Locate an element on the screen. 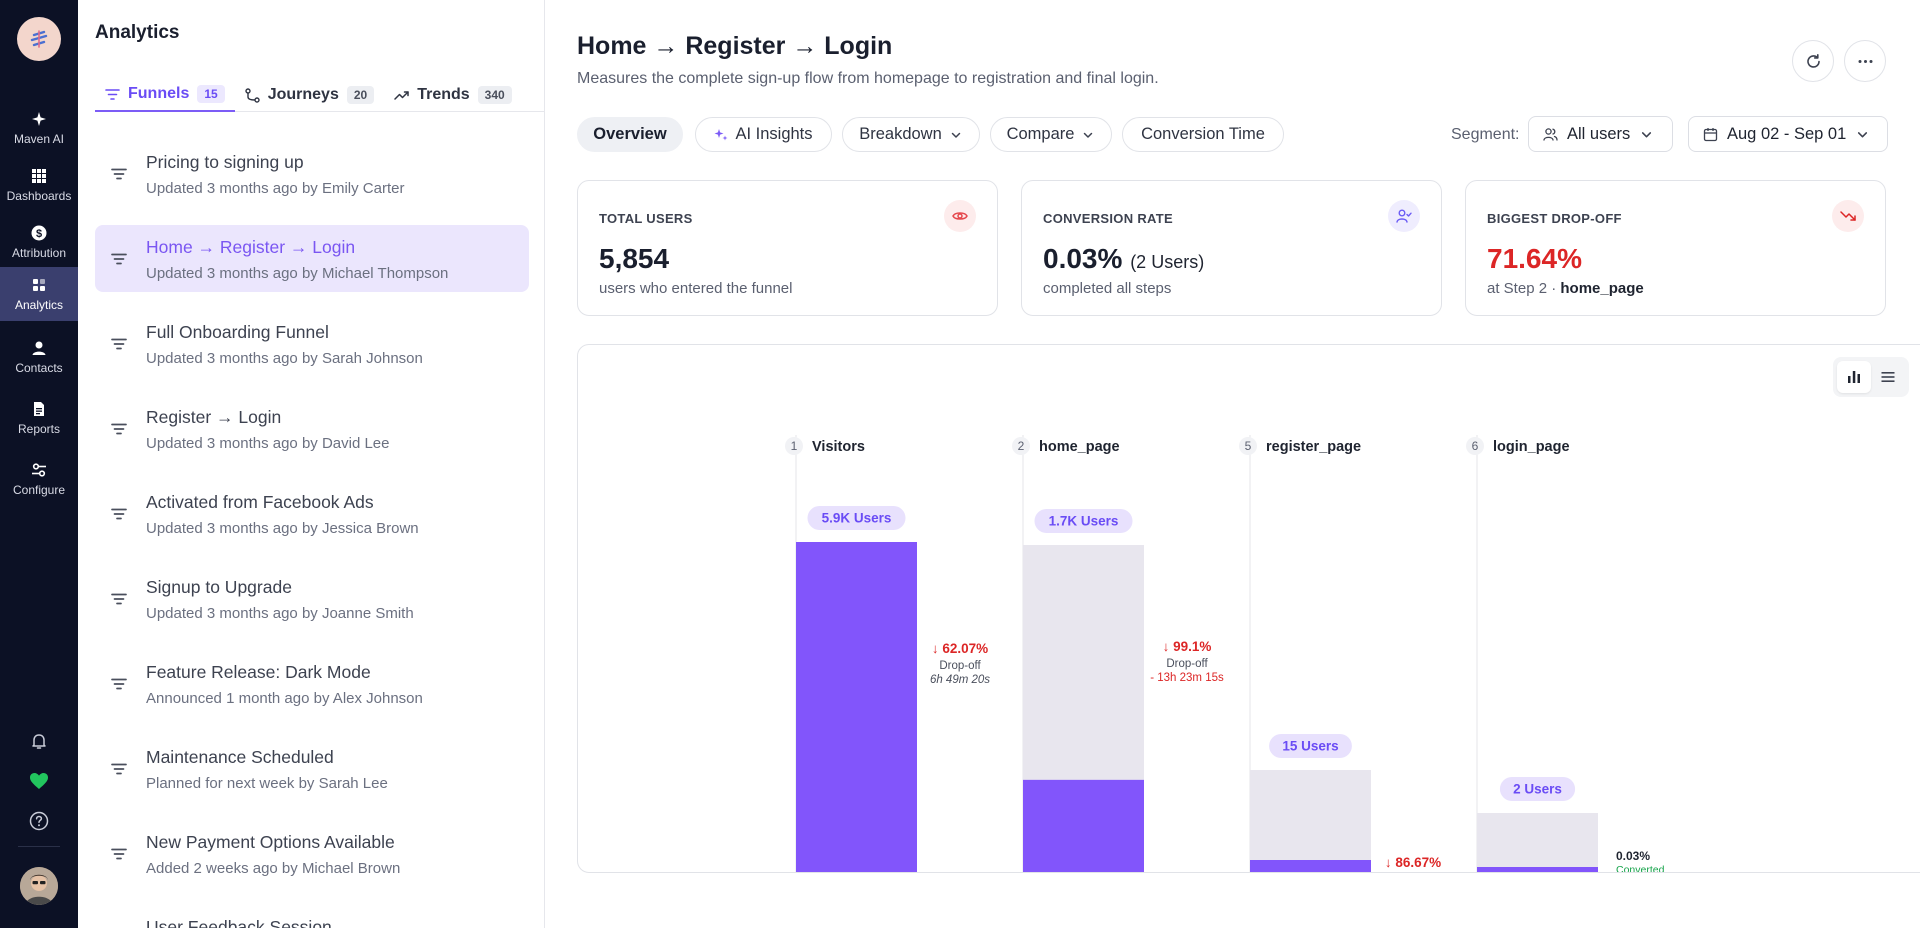 The height and width of the screenshot is (928, 1920). step-number: 5 is located at coordinates (1248, 446).